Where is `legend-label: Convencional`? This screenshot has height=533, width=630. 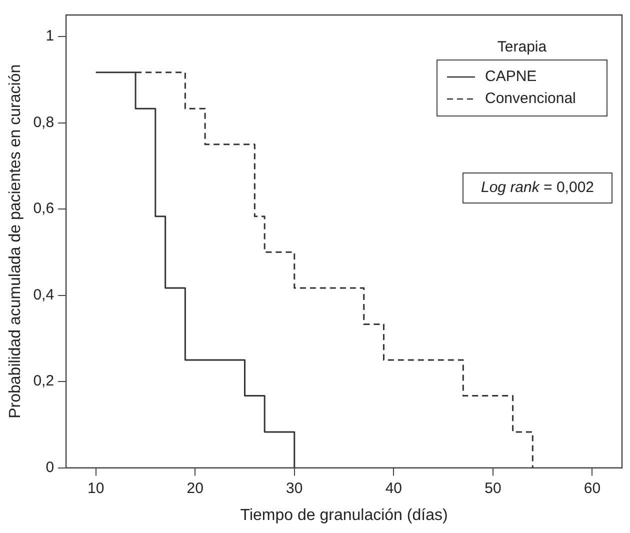 legend-label: Convencional is located at coordinates (530, 99).